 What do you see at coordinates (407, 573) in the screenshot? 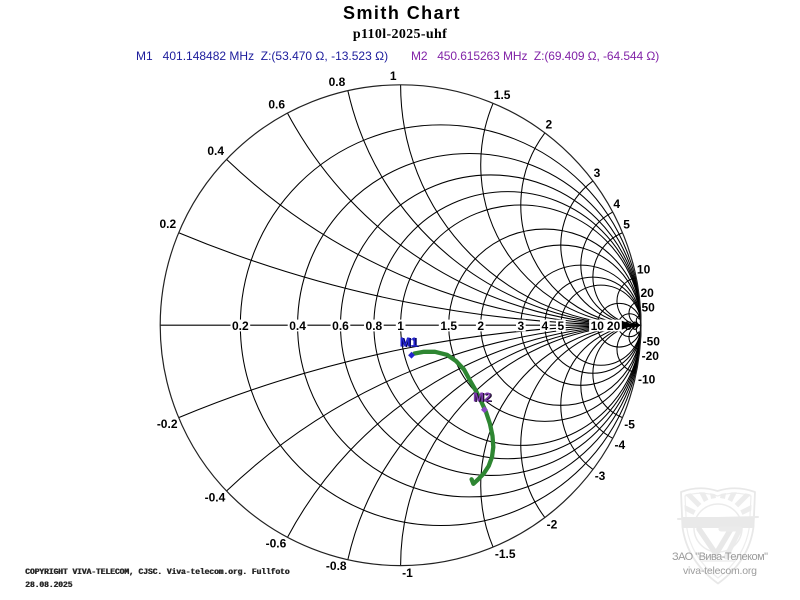
I see `svg-text: -1` at bounding box center [407, 573].